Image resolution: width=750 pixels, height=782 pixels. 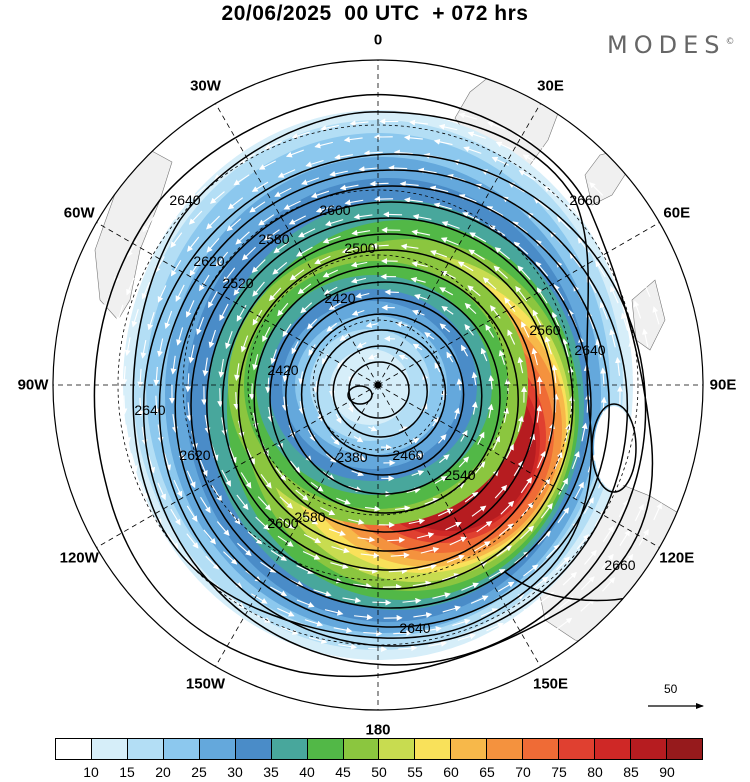 What do you see at coordinates (378, 40) in the screenshot?
I see `longitude-label: 0` at bounding box center [378, 40].